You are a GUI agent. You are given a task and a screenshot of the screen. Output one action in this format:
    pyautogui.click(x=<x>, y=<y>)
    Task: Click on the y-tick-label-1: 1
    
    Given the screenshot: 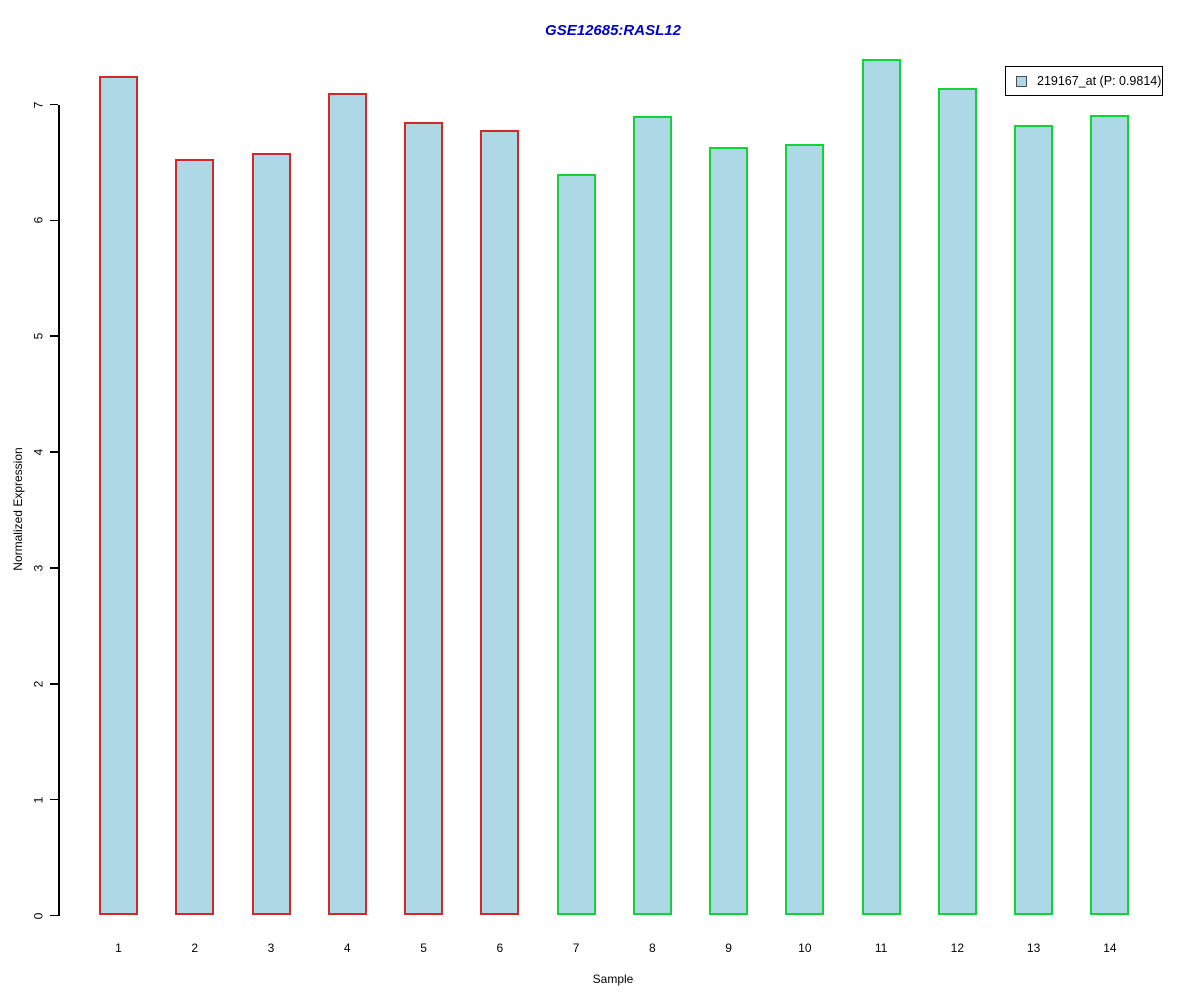 What is the action you would take?
    pyautogui.click(x=38, y=800)
    